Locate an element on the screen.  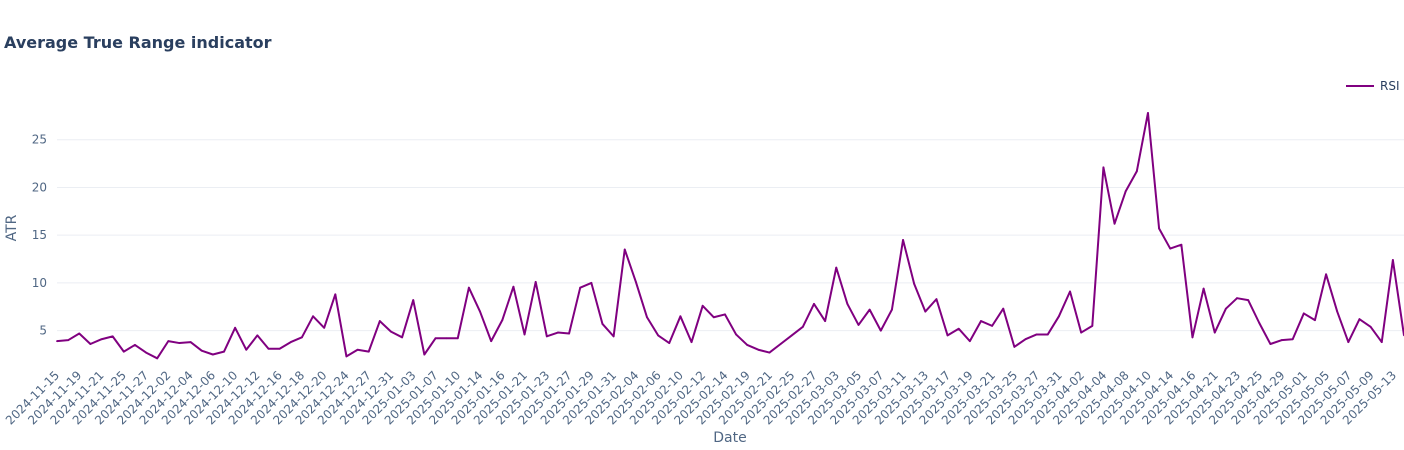
legend-item-rsi: RSI is located at coordinates (1390, 86).